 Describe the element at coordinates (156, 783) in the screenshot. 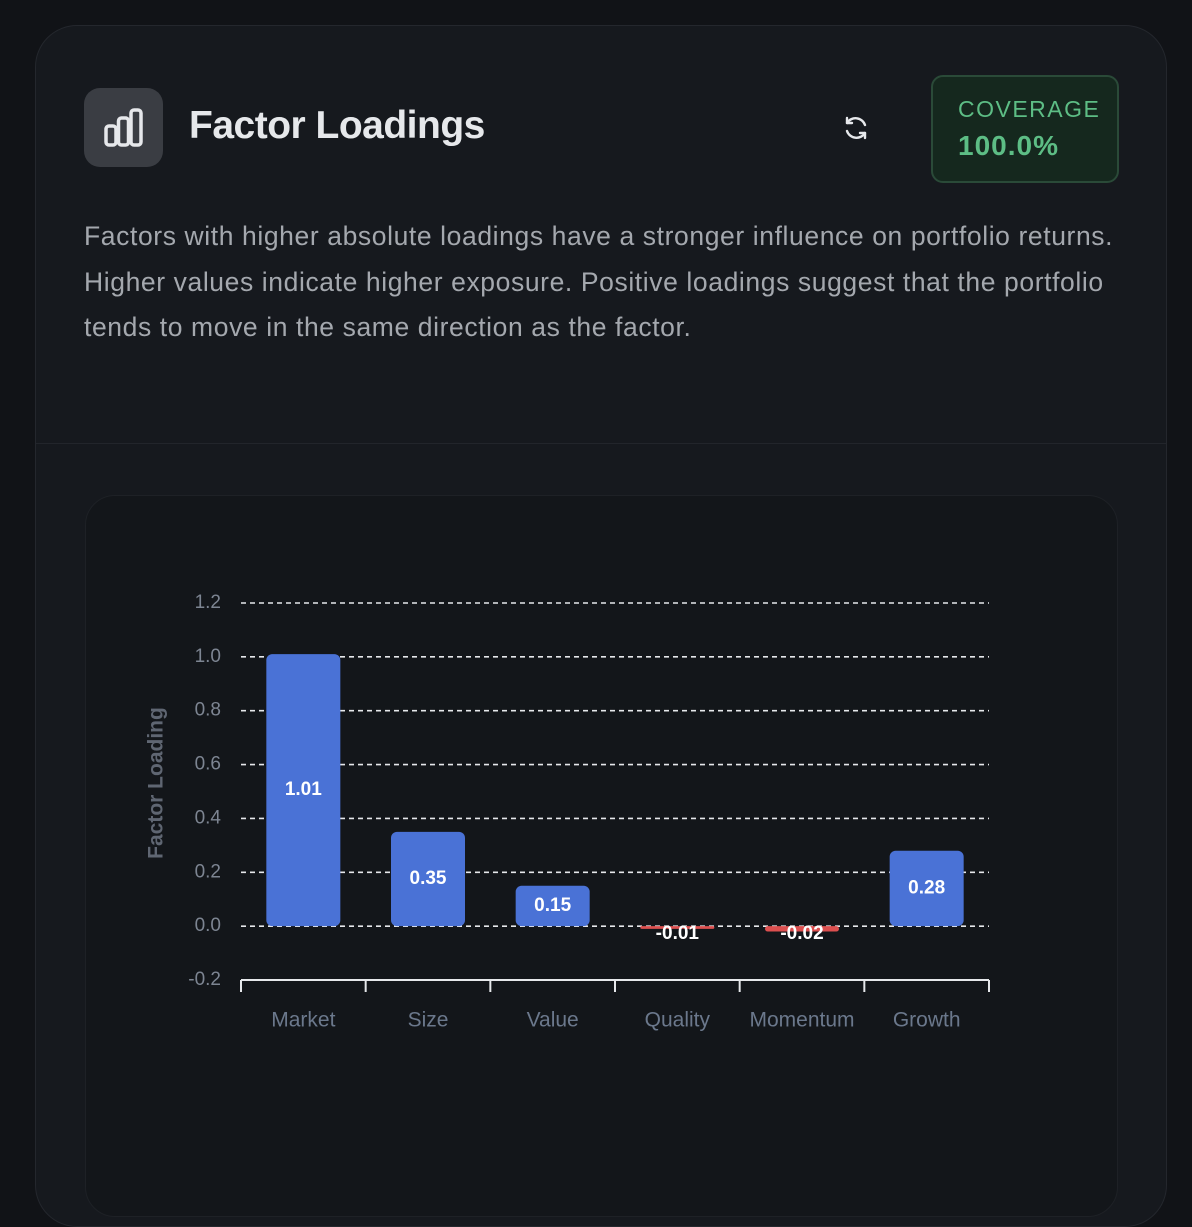

I see `y-axis-title: Factor Loading` at that location.